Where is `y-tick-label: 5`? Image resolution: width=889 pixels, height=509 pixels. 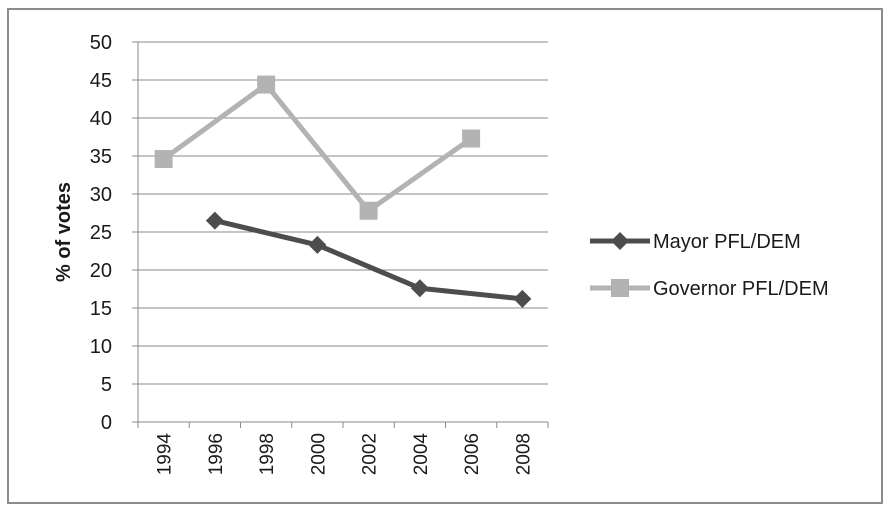 y-tick-label: 5 is located at coordinates (106, 385).